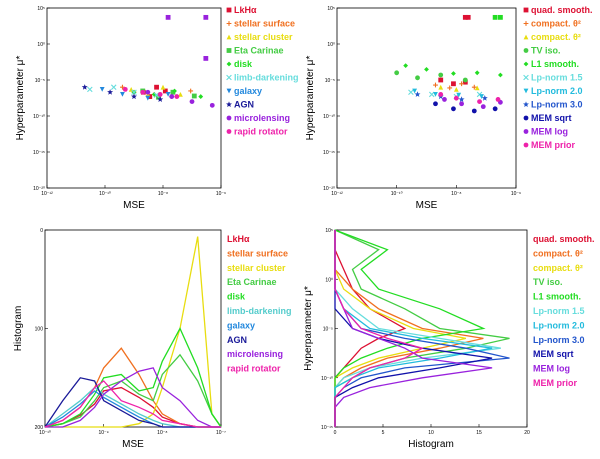 The image size is (600, 459). Describe the element at coordinates (549, 132) in the screenshot. I see `top-right-legend-label: MEM log` at that location.